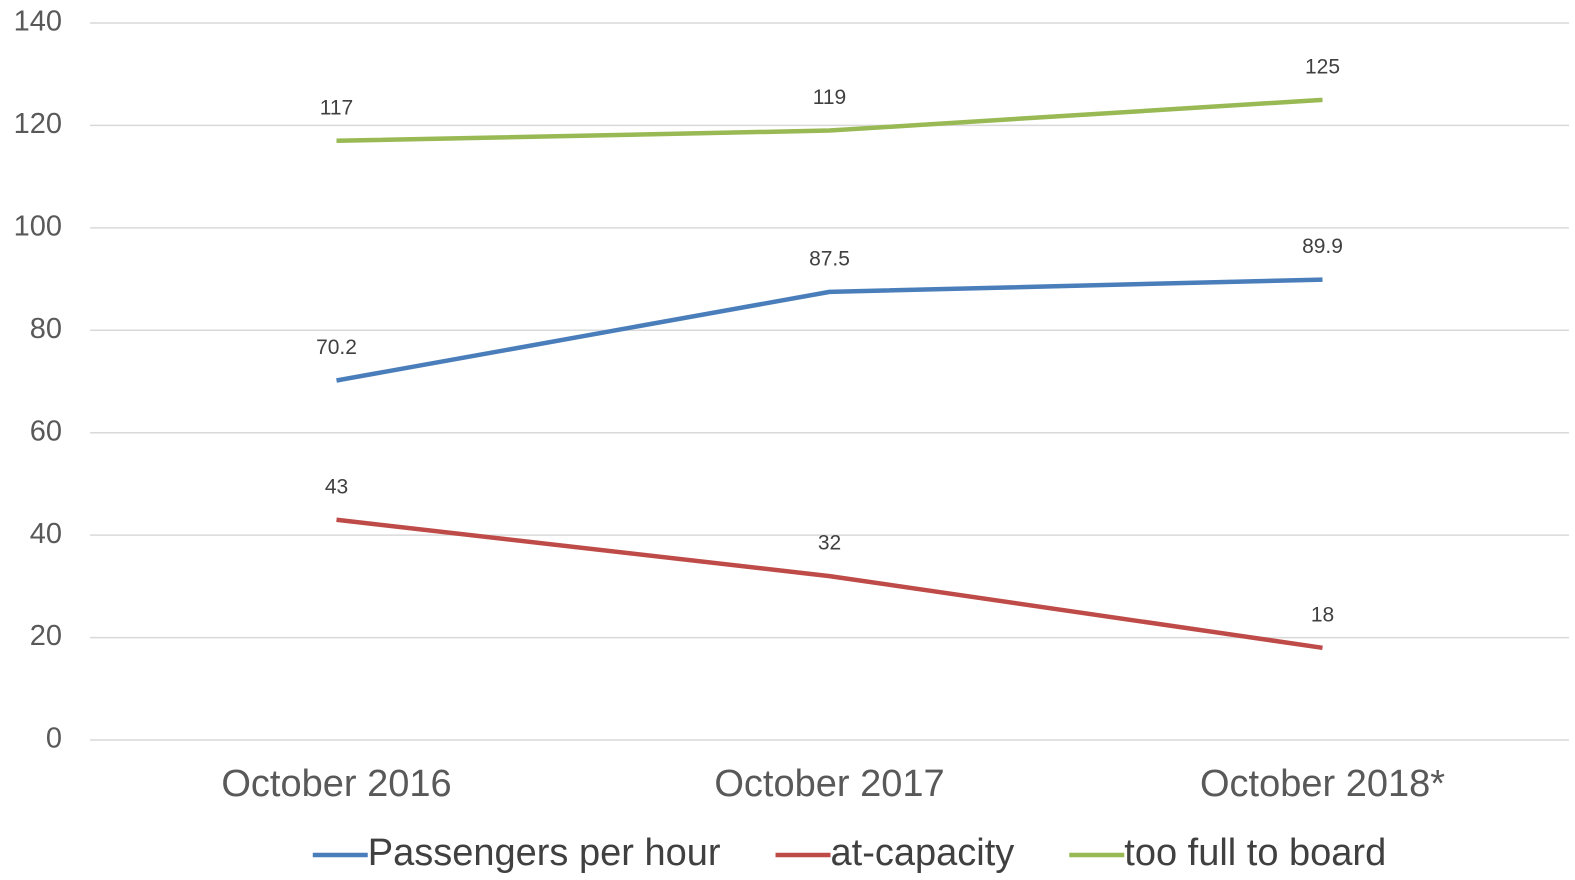 The height and width of the screenshot is (880, 1575). Describe the element at coordinates (829, 97) in the screenshot. I see `data-label: 119` at that location.